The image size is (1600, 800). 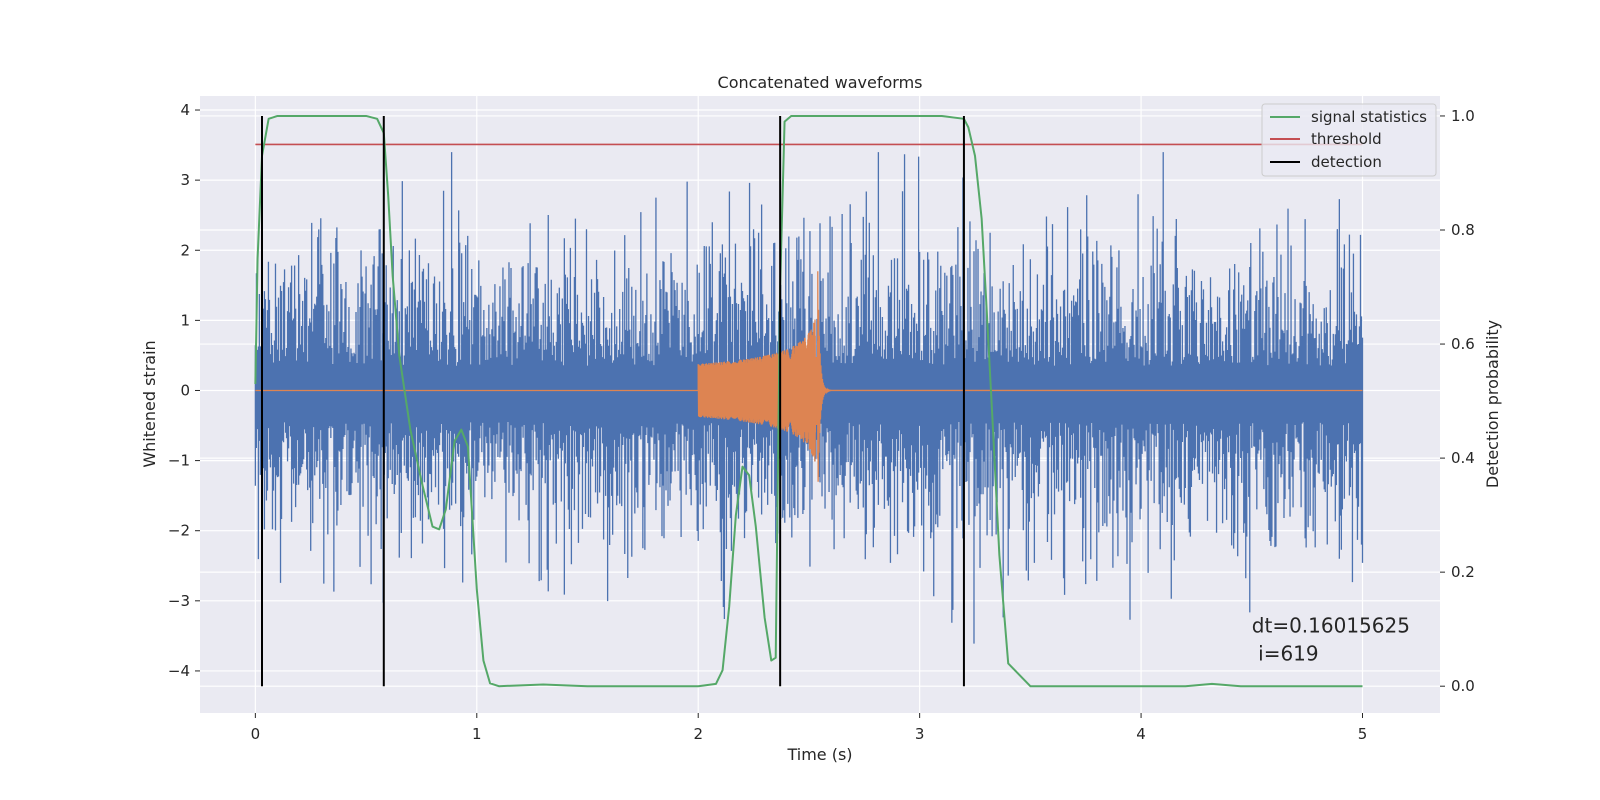 What do you see at coordinates (1463, 686) in the screenshot?
I see `y2-tick-label-0: 0.0` at bounding box center [1463, 686].